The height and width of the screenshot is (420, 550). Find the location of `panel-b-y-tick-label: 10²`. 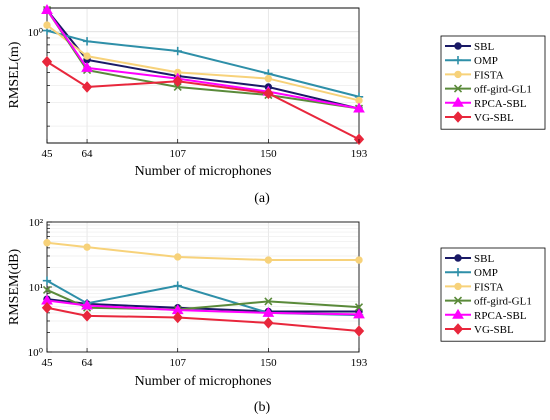

panel-b-y-tick-label: 10² is located at coordinates (36, 223).